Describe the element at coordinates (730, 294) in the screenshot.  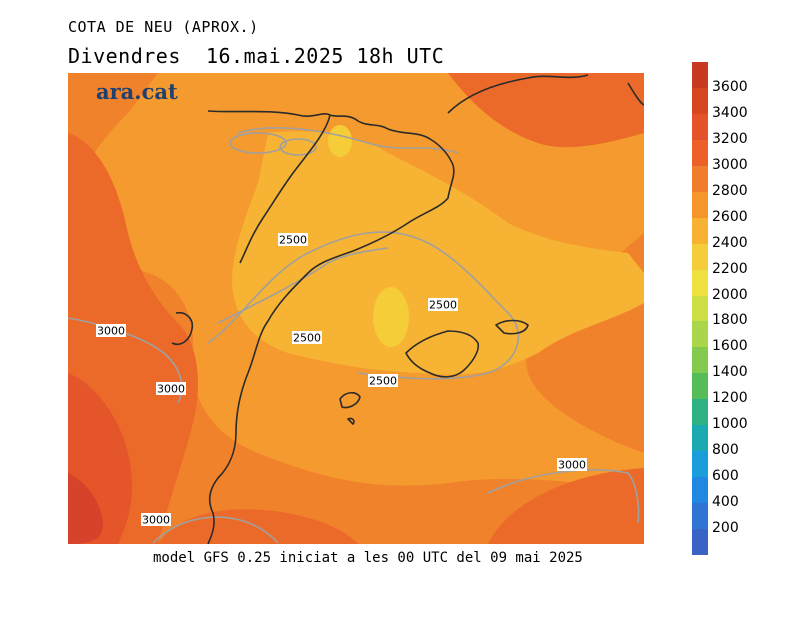
I see `colorbar-tick-label: 2000` at that location.